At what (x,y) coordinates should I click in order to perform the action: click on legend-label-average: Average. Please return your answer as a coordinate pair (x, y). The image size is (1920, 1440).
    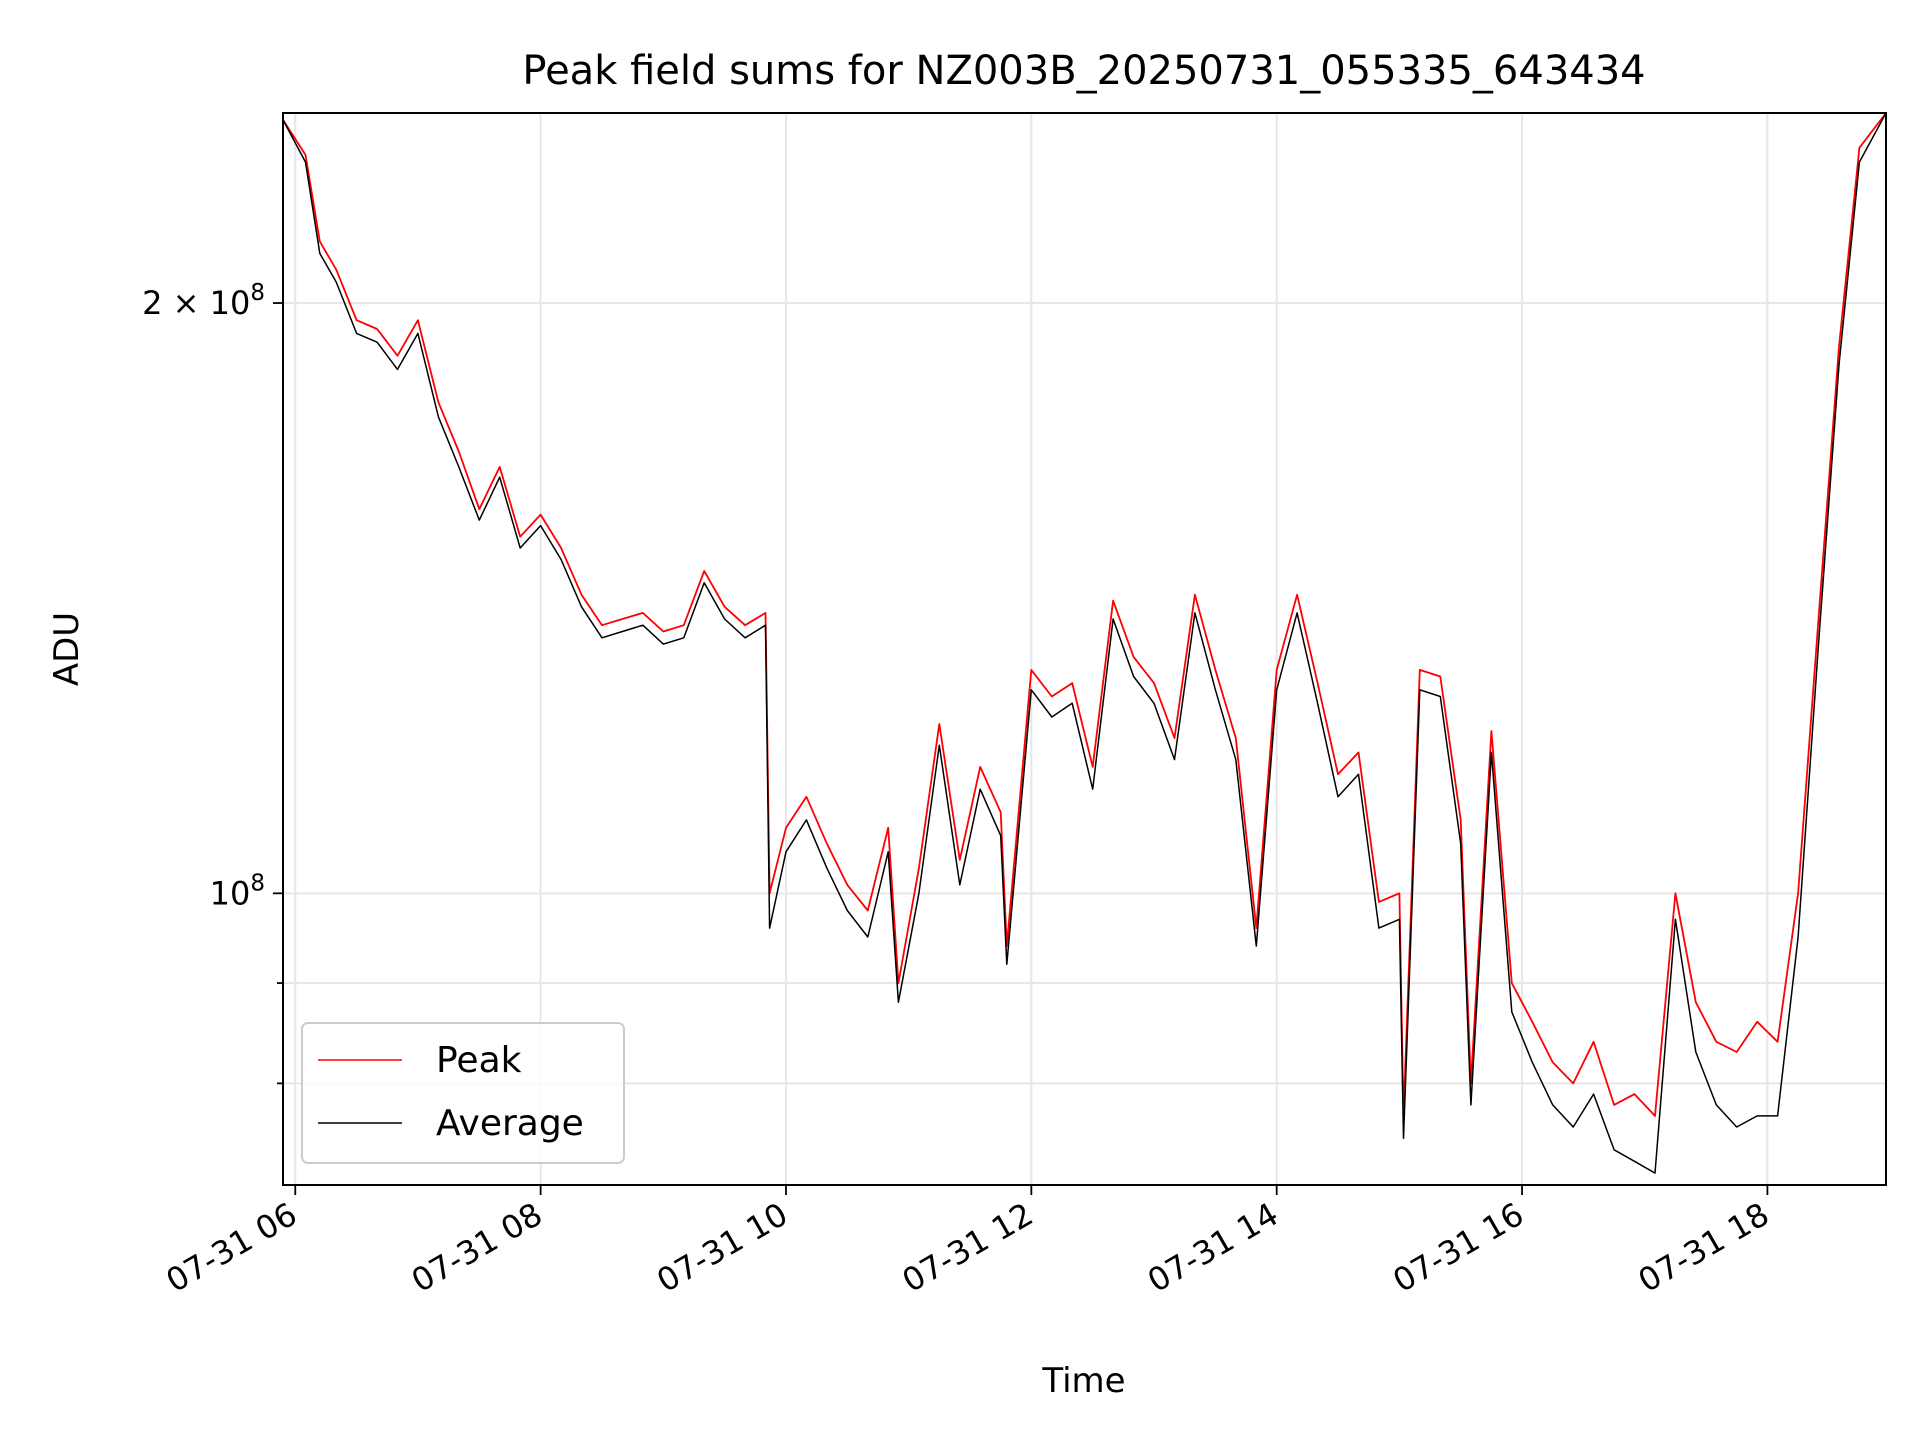
    Looking at the image, I should click on (510, 1123).